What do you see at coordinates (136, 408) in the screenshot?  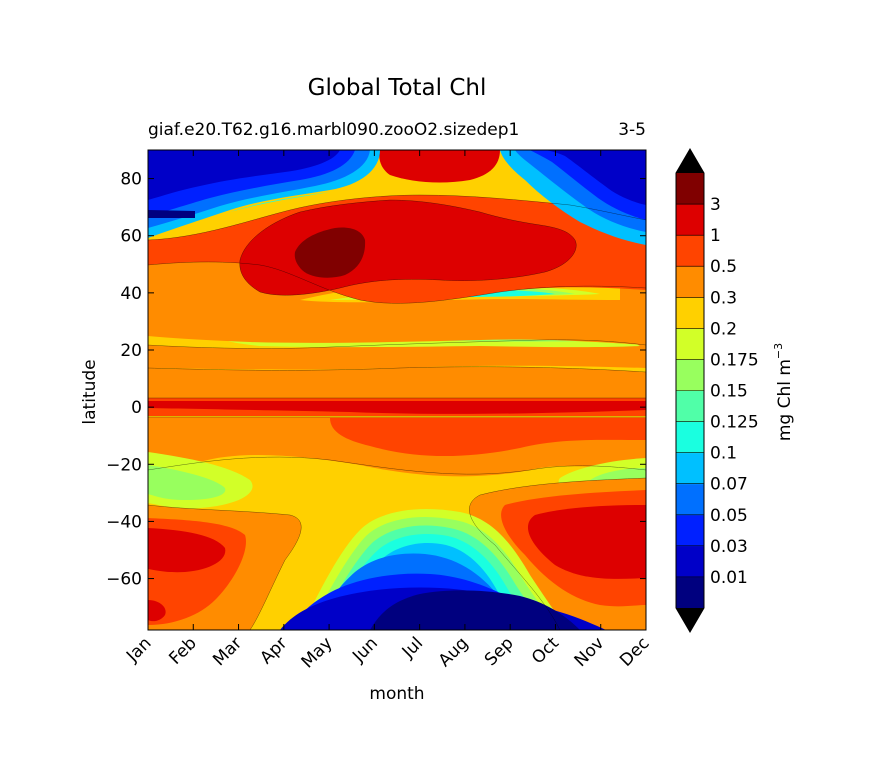 I see `y-tick-label: 0` at bounding box center [136, 408].